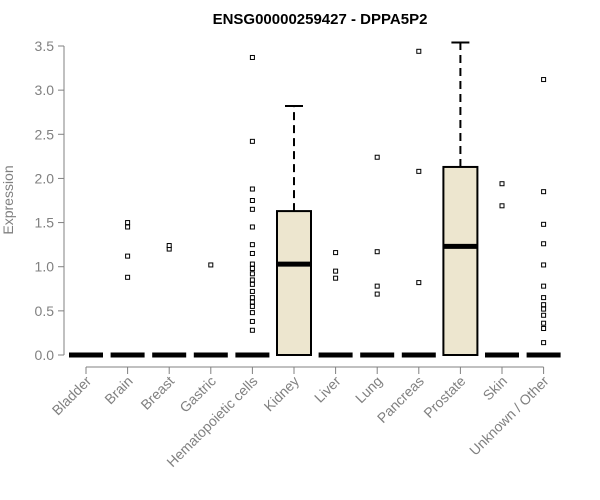  Describe the element at coordinates (368, 389) in the screenshot. I see `x-tick-label: Lung` at that location.